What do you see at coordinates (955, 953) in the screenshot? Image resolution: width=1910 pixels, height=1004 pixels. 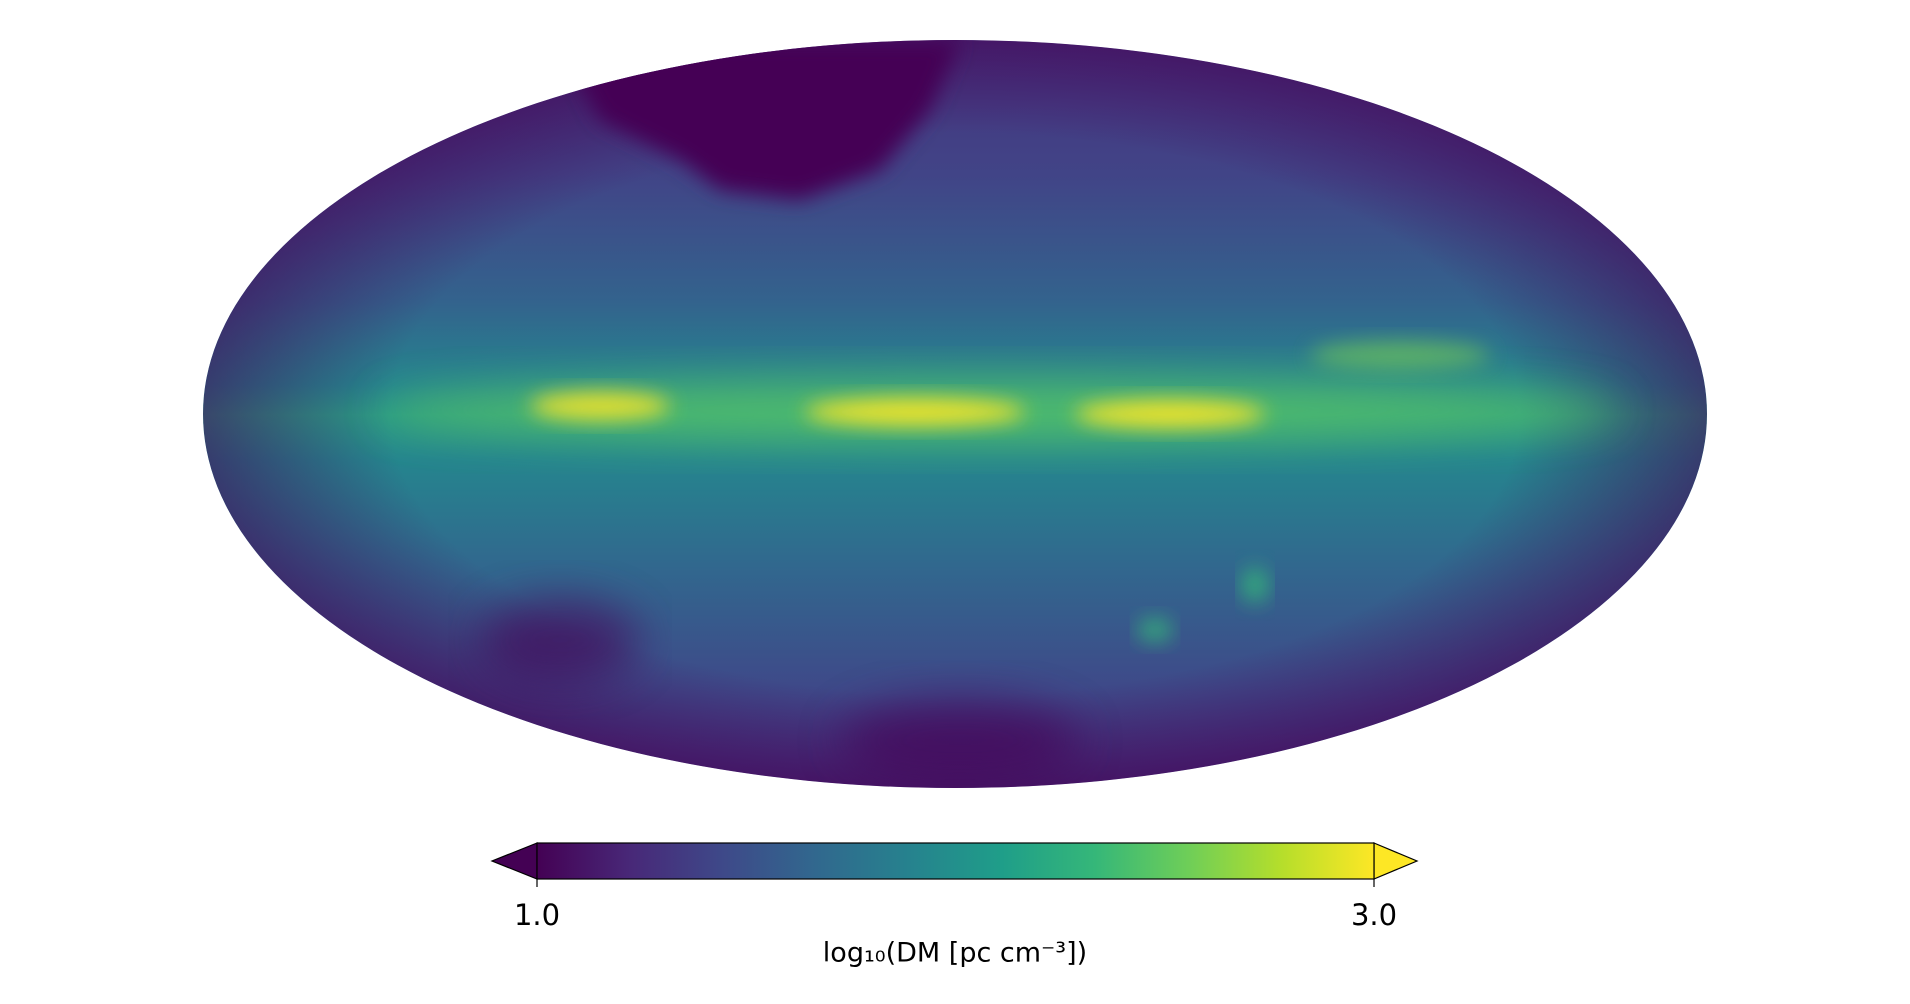 I see `colorbar-label: log₁₀(DM [pc cm⁻³])` at bounding box center [955, 953].